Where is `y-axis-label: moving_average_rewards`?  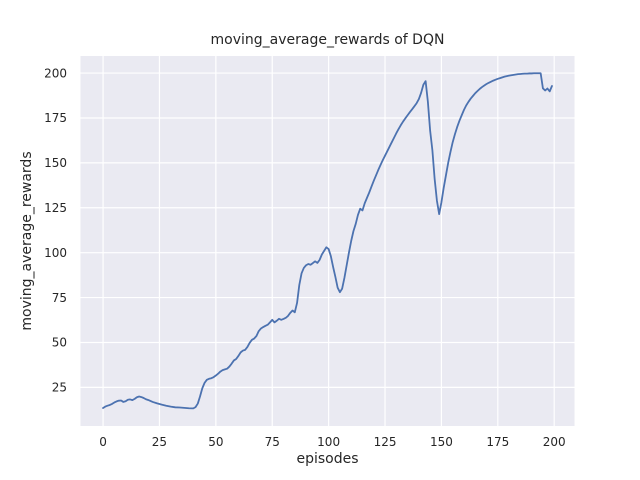
y-axis-label: moving_average_rewards is located at coordinates (27, 241).